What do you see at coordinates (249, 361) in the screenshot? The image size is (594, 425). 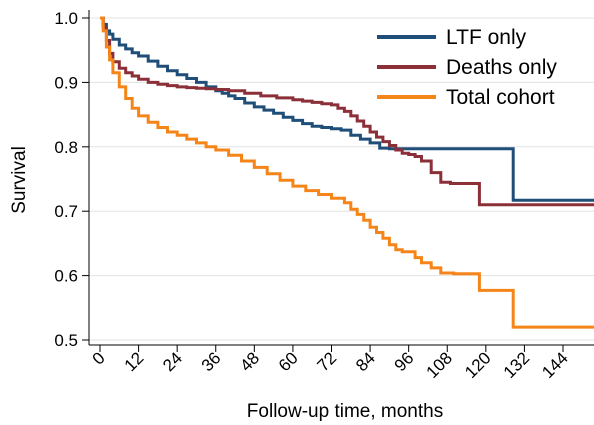 I see `x-tick-label: 48` at bounding box center [249, 361].